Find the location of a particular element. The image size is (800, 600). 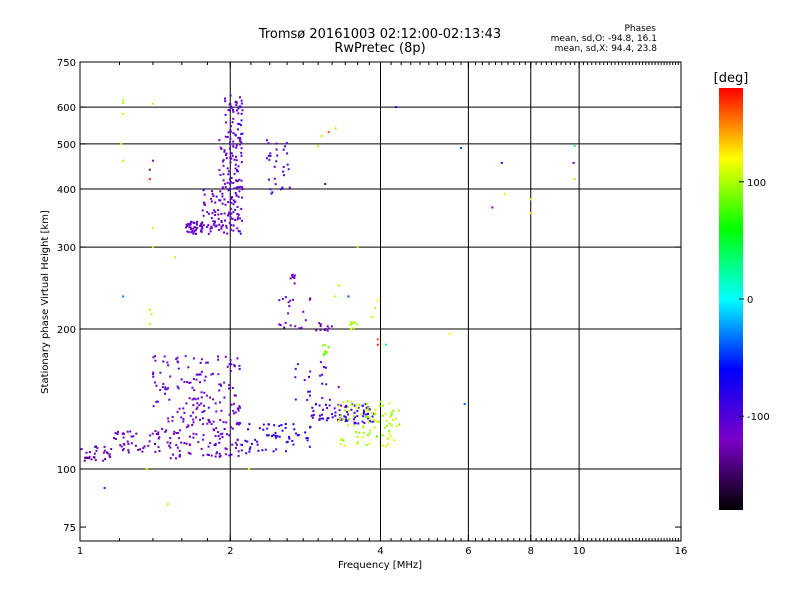

y-tick-label: 400 is located at coordinates (66, 190).